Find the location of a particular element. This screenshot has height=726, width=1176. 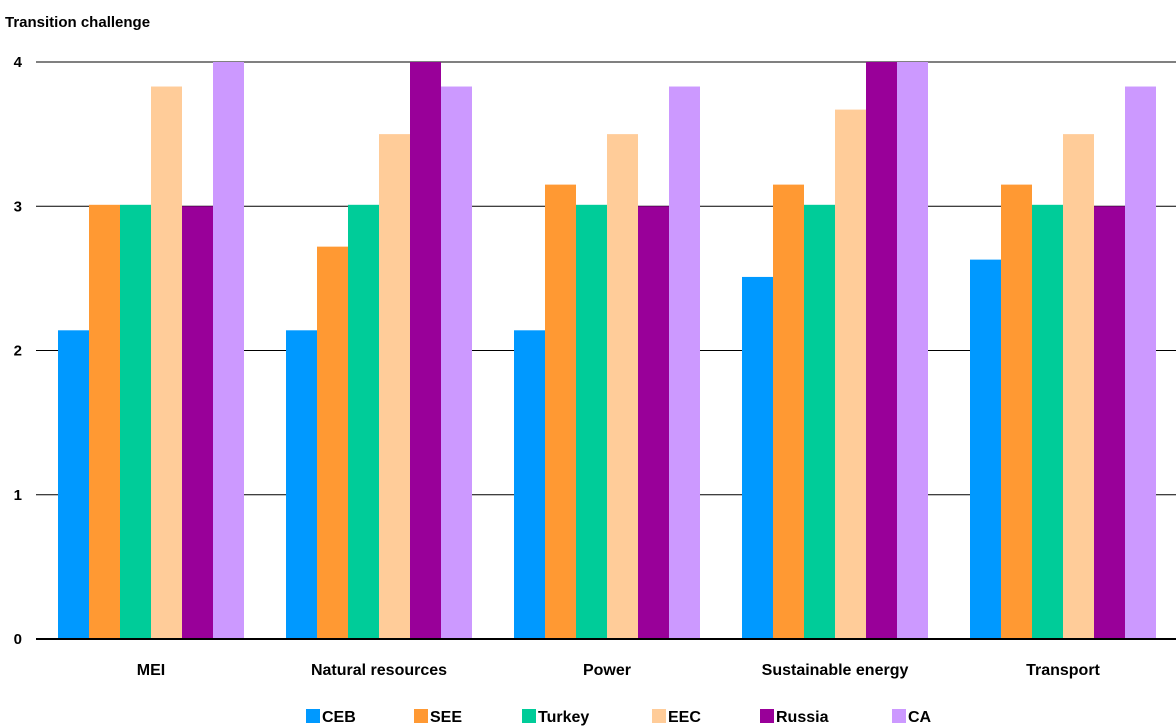

x-tick-label: Power is located at coordinates (607, 670).